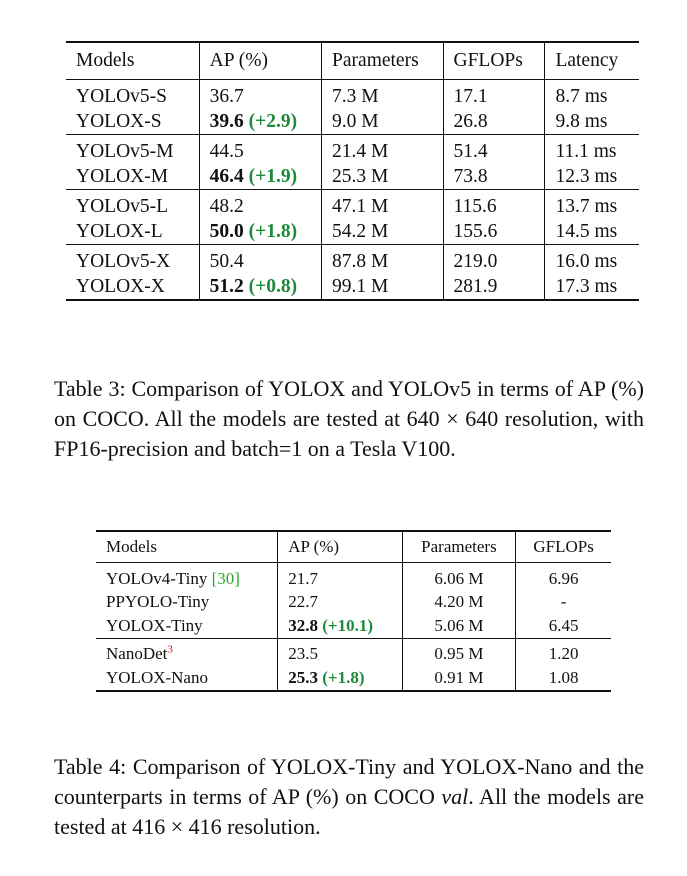 The image size is (687, 876). I want to click on cell-params: 54.2 M, so click(382, 232).